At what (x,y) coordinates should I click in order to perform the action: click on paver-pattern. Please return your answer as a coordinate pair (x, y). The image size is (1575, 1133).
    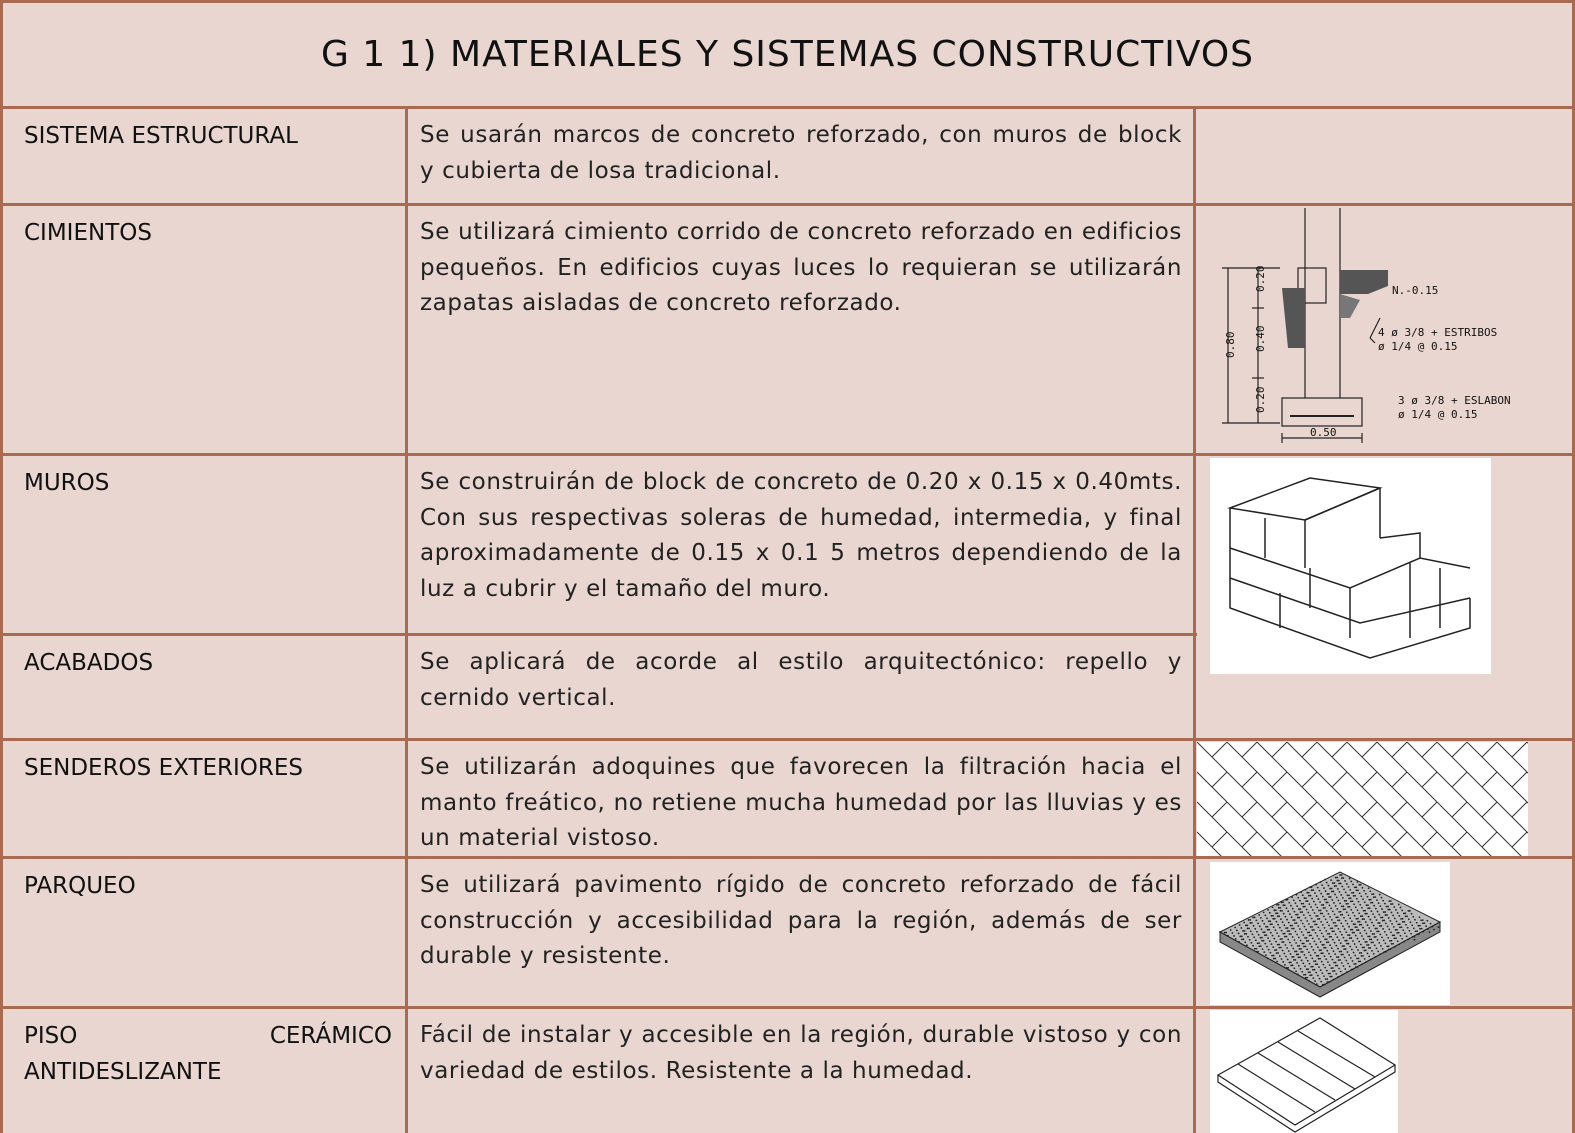
    Looking at the image, I should click on (1362, 799).